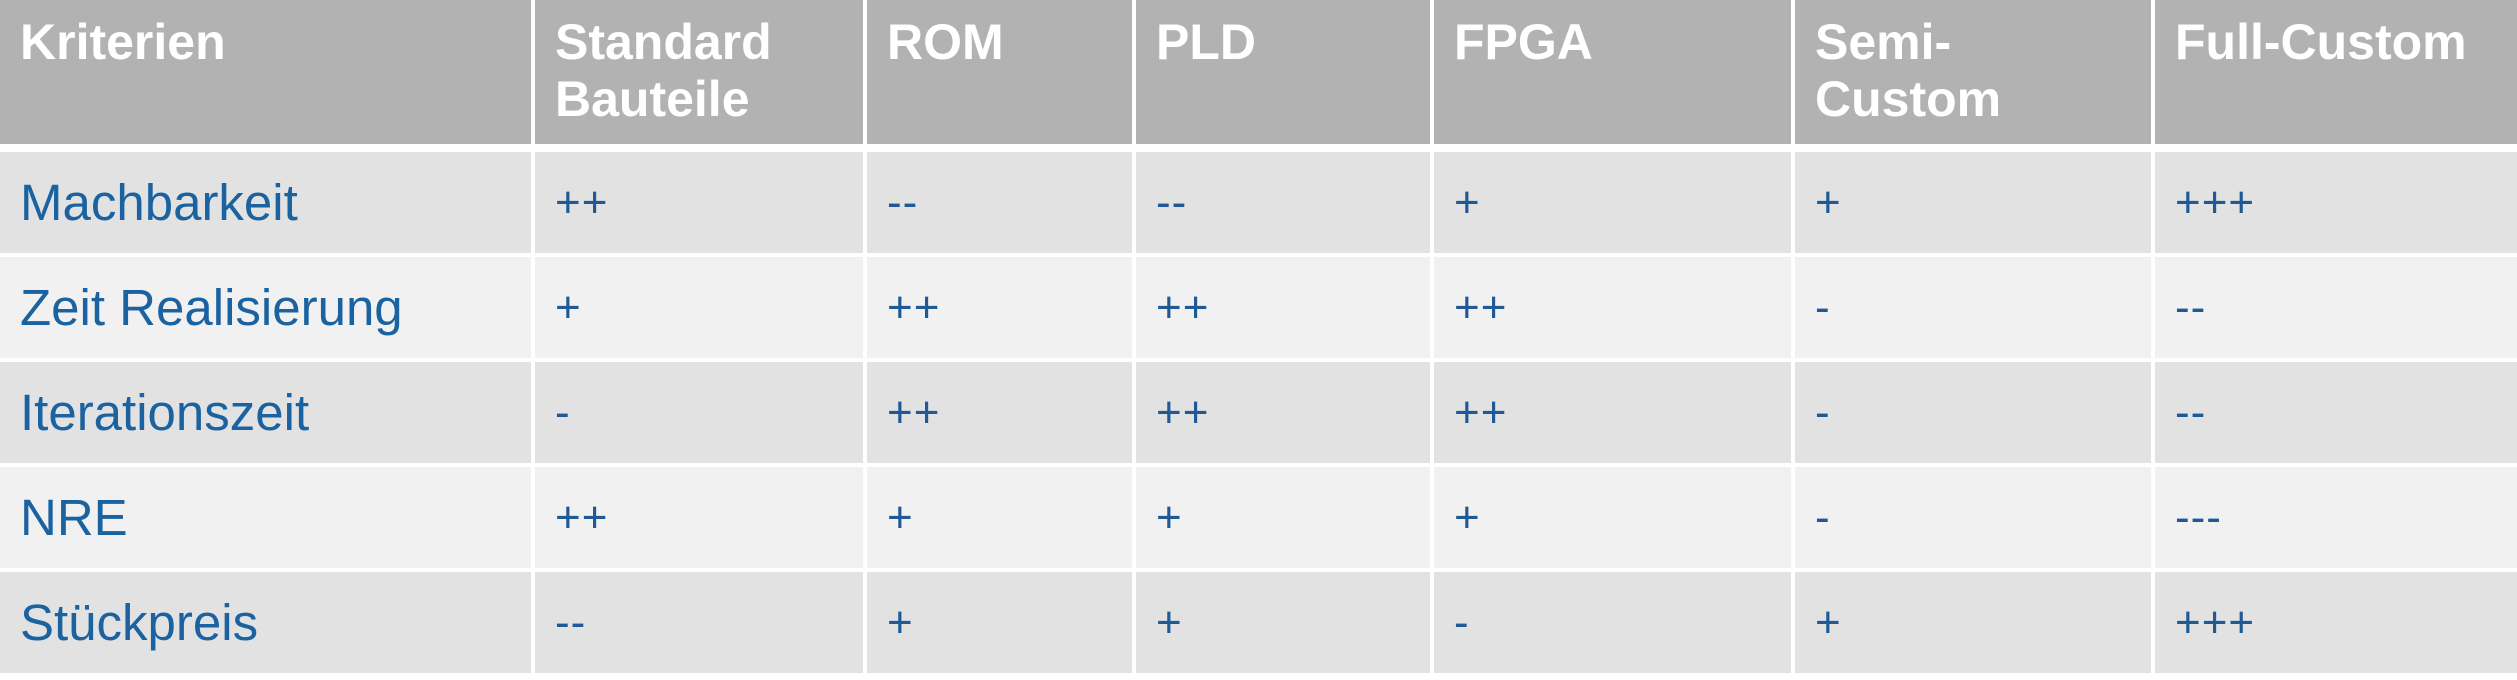 The height and width of the screenshot is (680, 2517). I want to click on header-text-line1: PLD, so click(1206, 42).